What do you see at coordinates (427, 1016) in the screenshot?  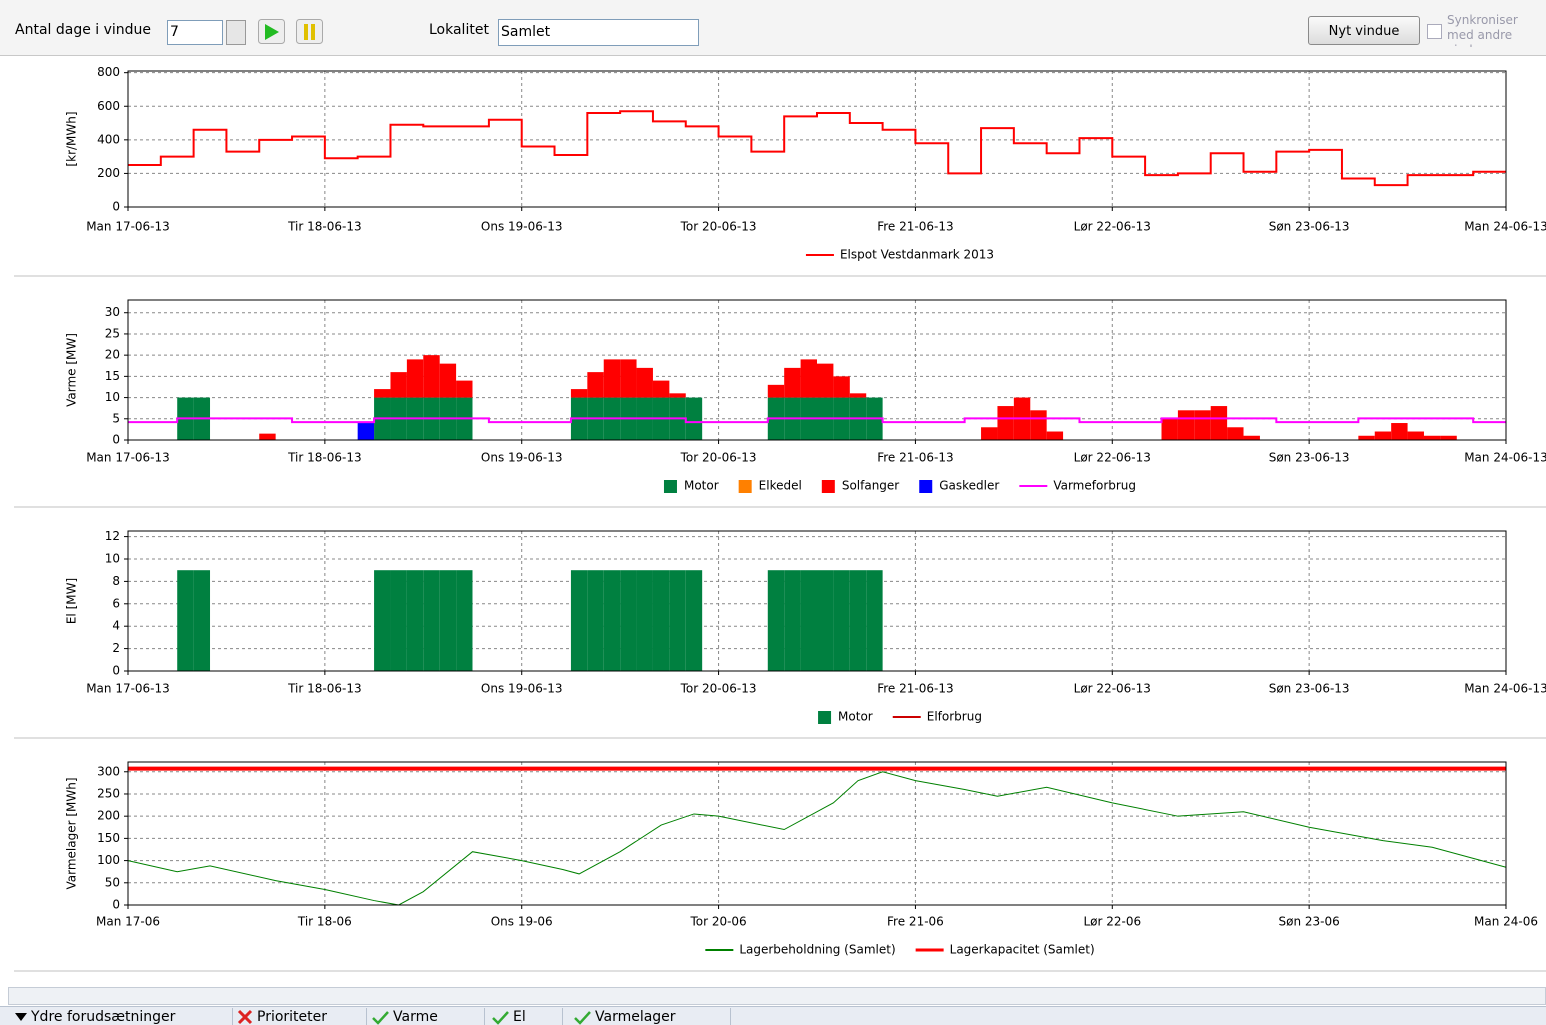 I see `tab: Varme` at bounding box center [427, 1016].